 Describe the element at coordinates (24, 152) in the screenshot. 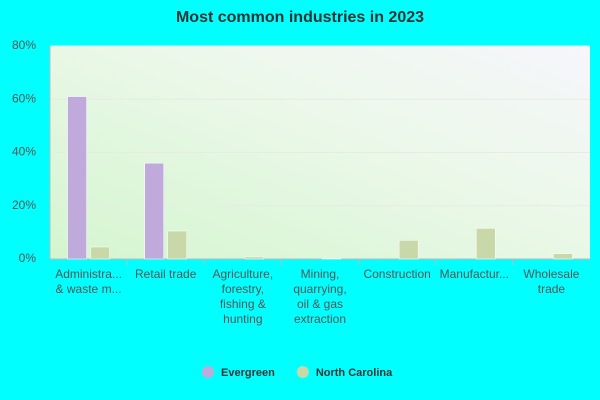

I see `y-tick-label: 40%` at that location.